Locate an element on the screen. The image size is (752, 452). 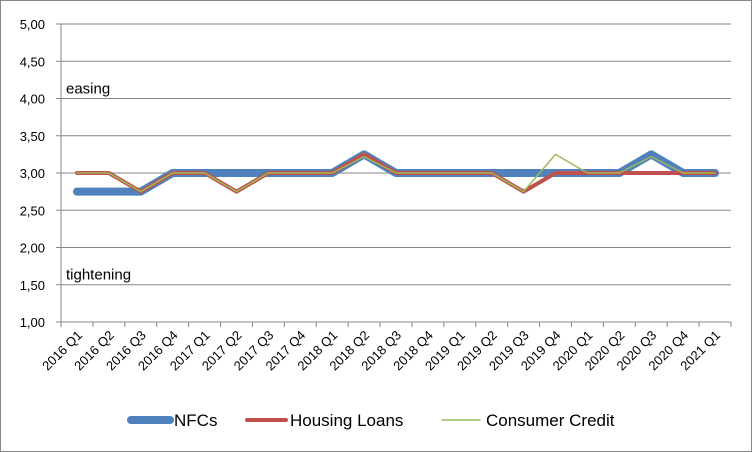
legend: NFCs Housing Loans Consumer Credit is located at coordinates (371, 420).